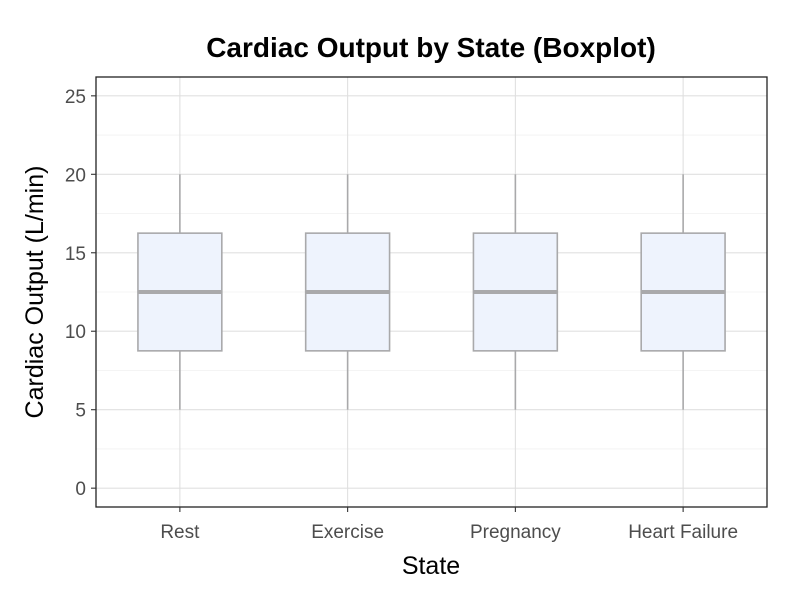 This screenshot has height=600, width=800. Describe the element at coordinates (75, 254) in the screenshot. I see `y-tick-label: 15` at that location.